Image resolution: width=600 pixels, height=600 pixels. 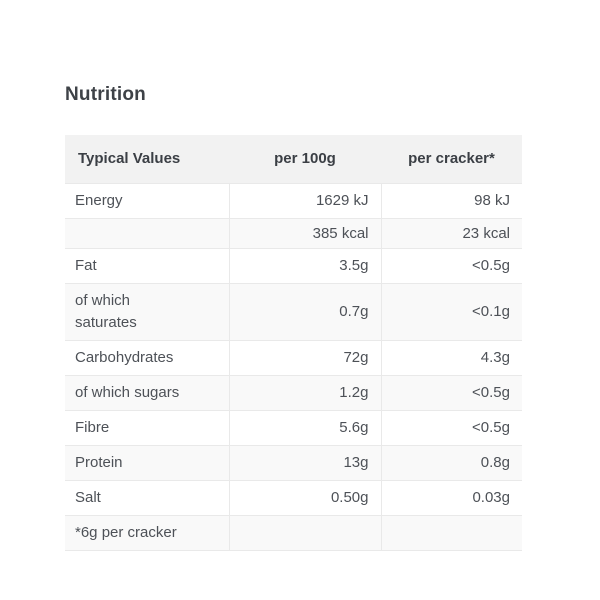 I want to click on value-per-100g: 72g, so click(x=304, y=357).